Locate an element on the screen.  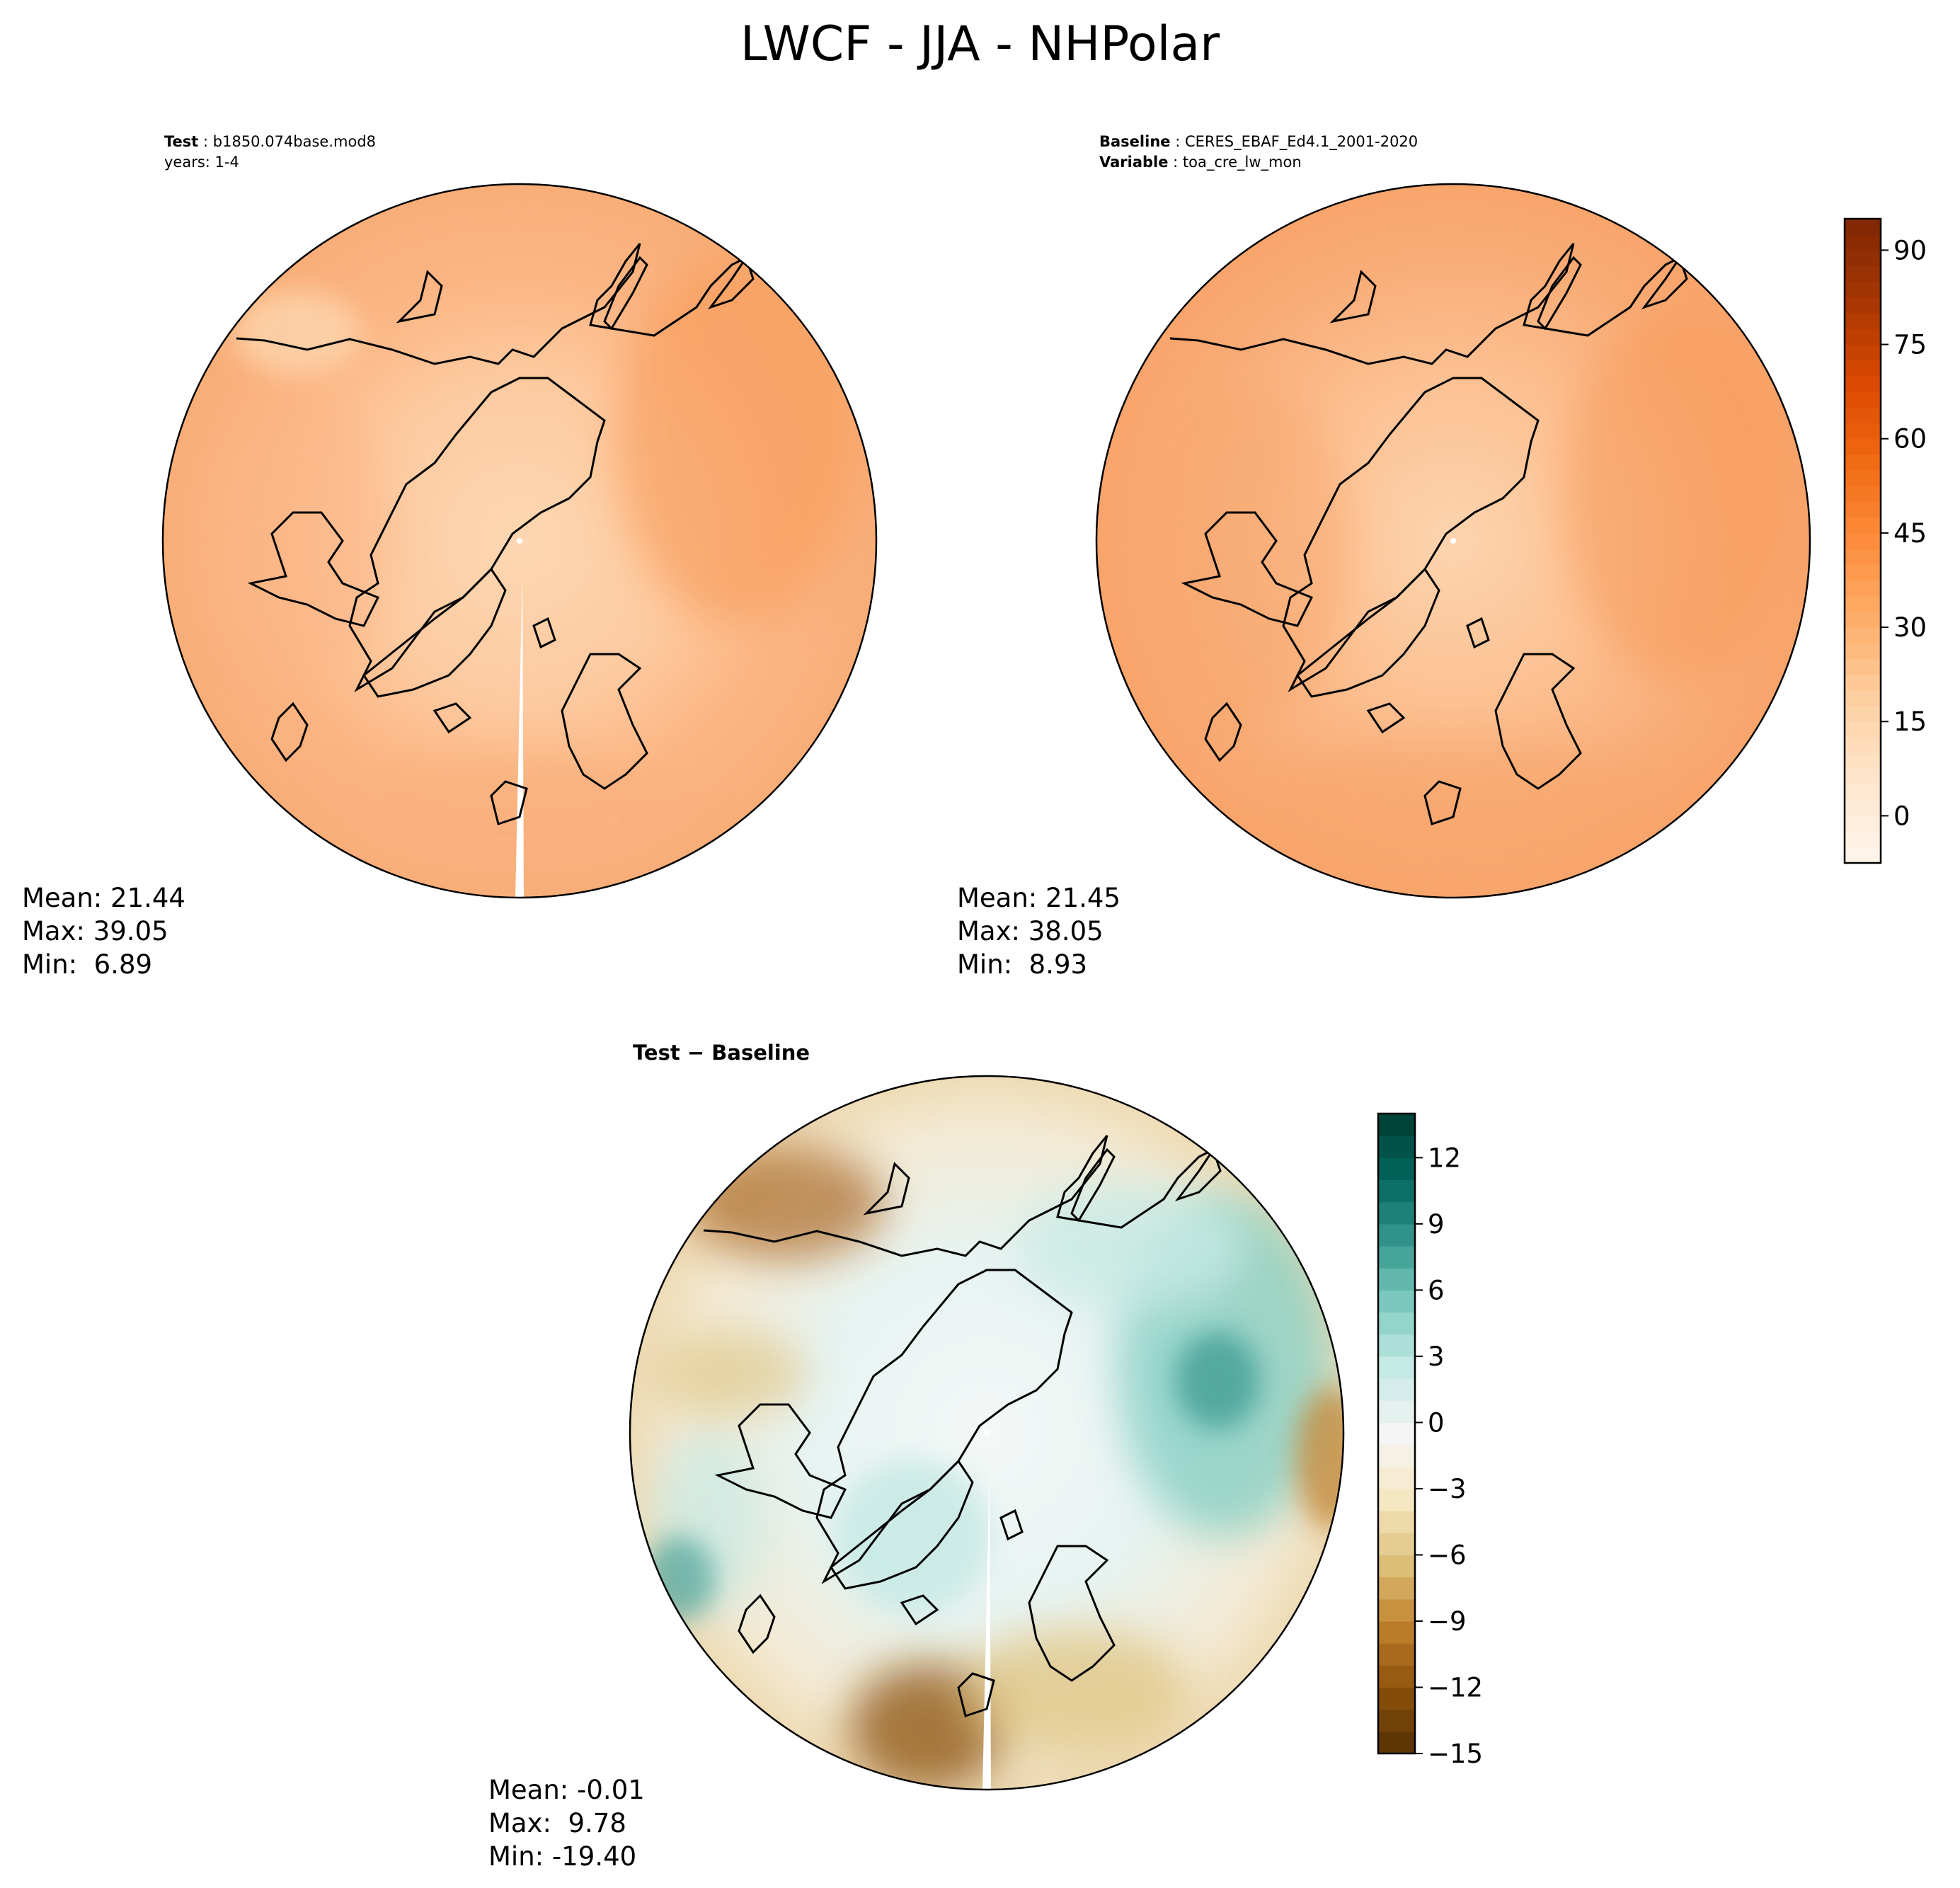
diff-colorbar-tick-label: 12 is located at coordinates (1444, 1158).